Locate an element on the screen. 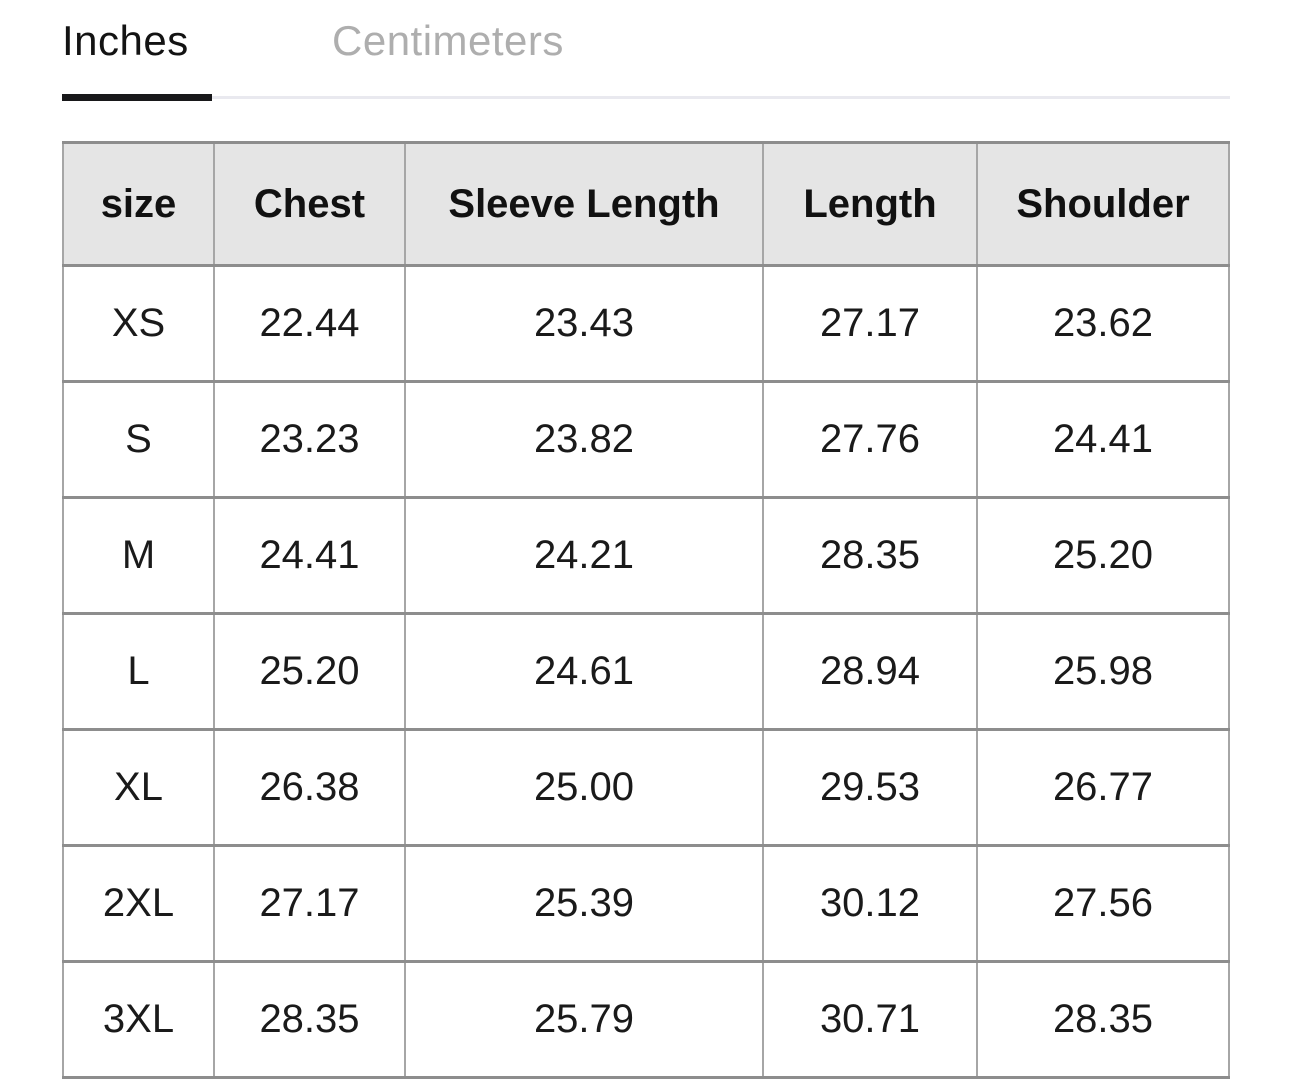 The height and width of the screenshot is (1081, 1290). tab-centimeters: Centimeters is located at coordinates (448, 40).